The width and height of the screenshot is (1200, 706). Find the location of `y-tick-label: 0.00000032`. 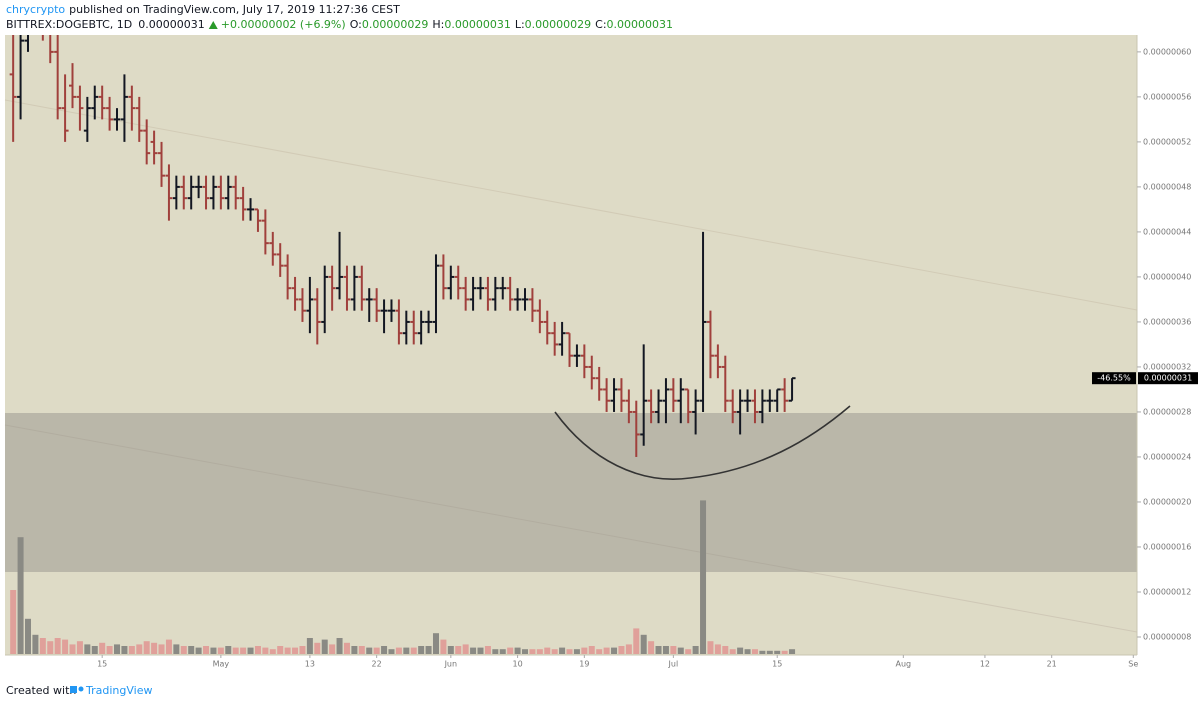

y-tick-label: 0.00000032 is located at coordinates (1167, 366).